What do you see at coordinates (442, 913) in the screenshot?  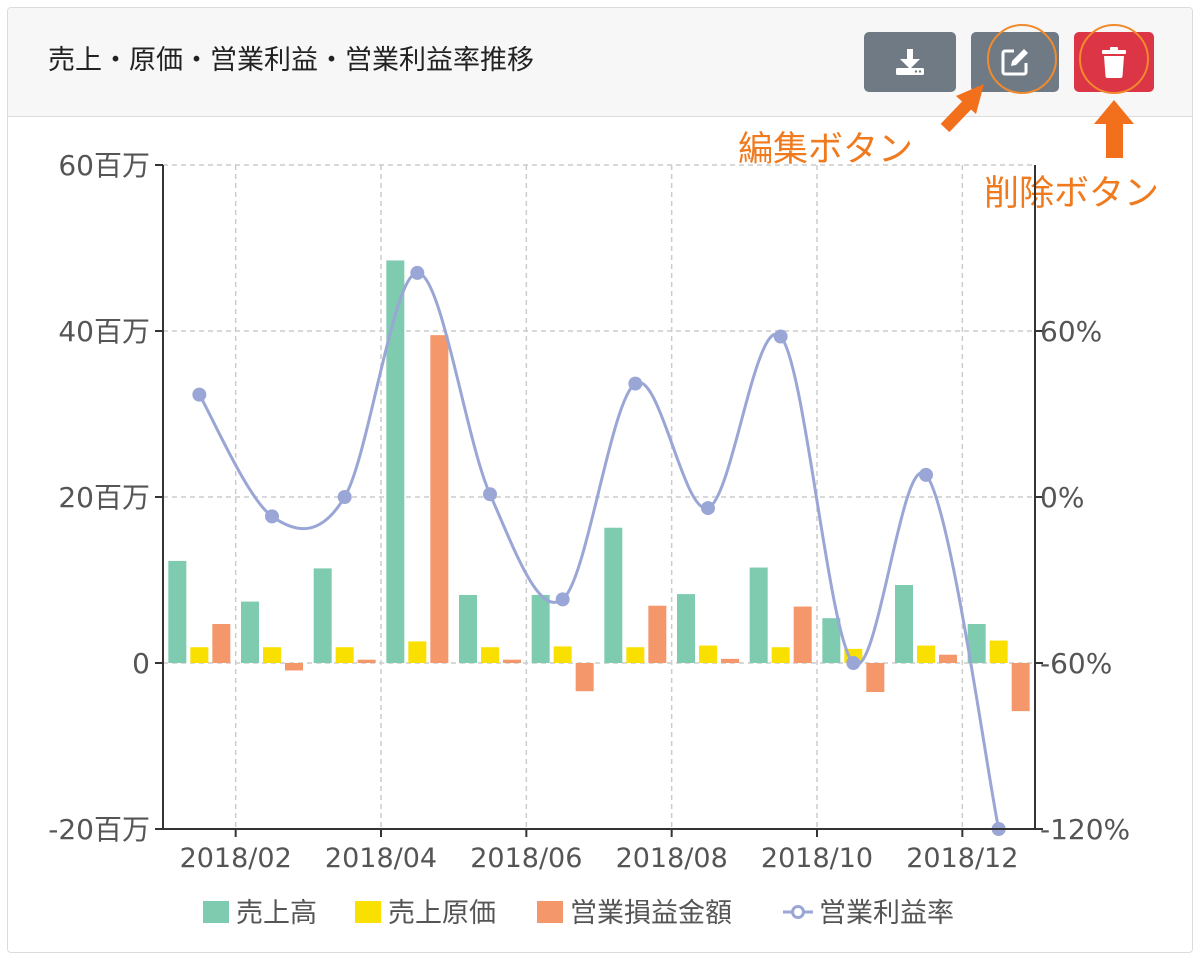 I see `legend-label: 売上原価` at bounding box center [442, 913].